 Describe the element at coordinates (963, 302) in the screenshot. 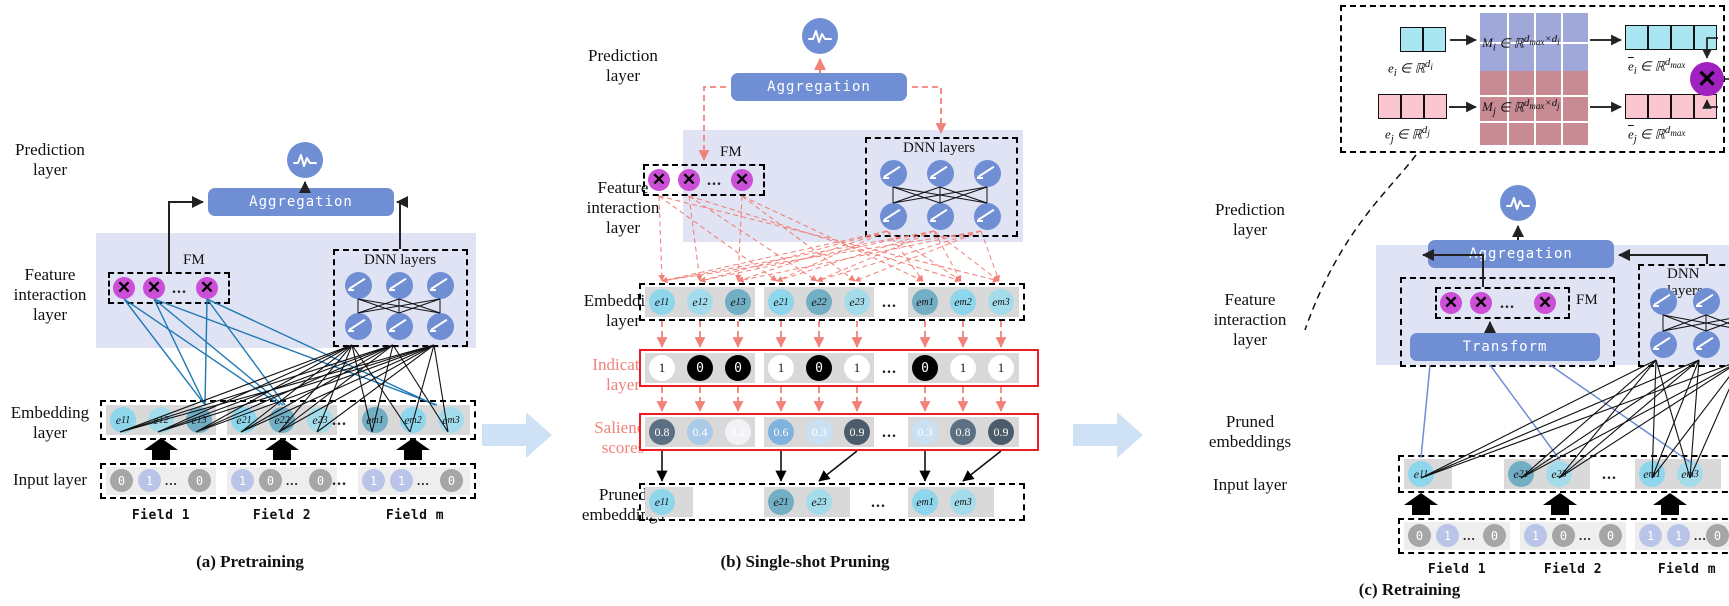

I see `embedding-node-em2: e m2` at that location.